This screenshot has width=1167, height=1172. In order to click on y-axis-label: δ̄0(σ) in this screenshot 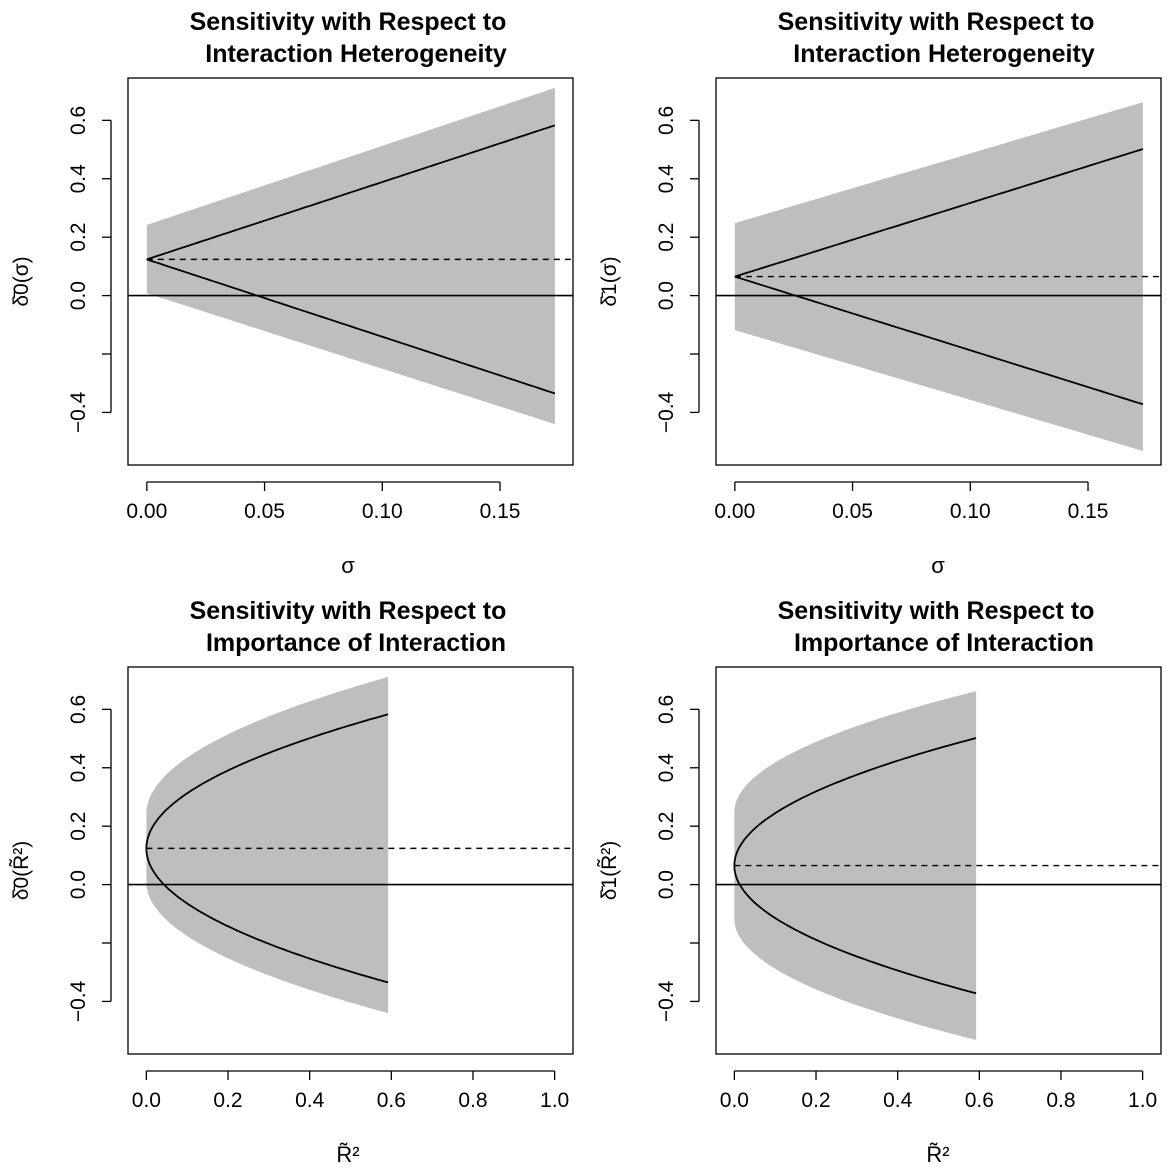, I will do `click(21, 281)`.